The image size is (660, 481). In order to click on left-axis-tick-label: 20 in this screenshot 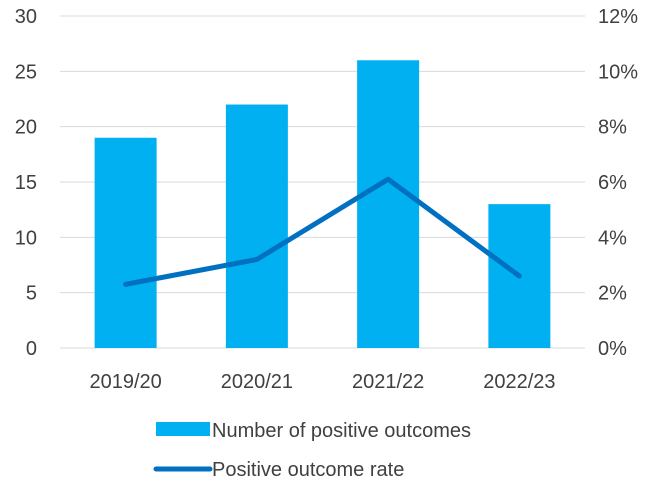, I will do `click(26, 128)`.